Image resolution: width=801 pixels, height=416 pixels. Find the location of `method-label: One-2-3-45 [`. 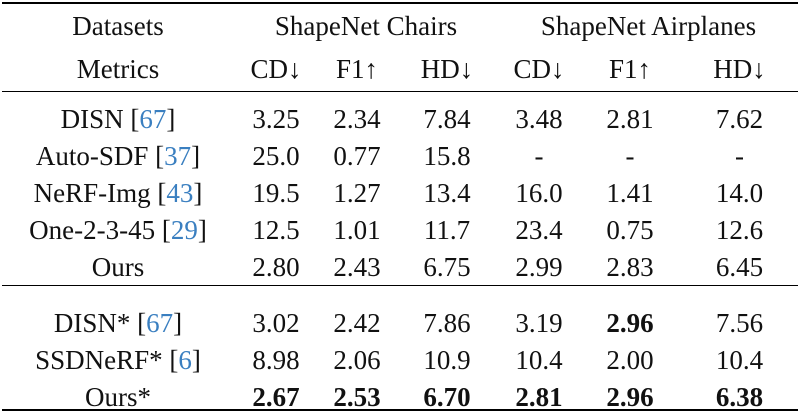

method-label: One-2-3-45 [ is located at coordinates (100, 230).